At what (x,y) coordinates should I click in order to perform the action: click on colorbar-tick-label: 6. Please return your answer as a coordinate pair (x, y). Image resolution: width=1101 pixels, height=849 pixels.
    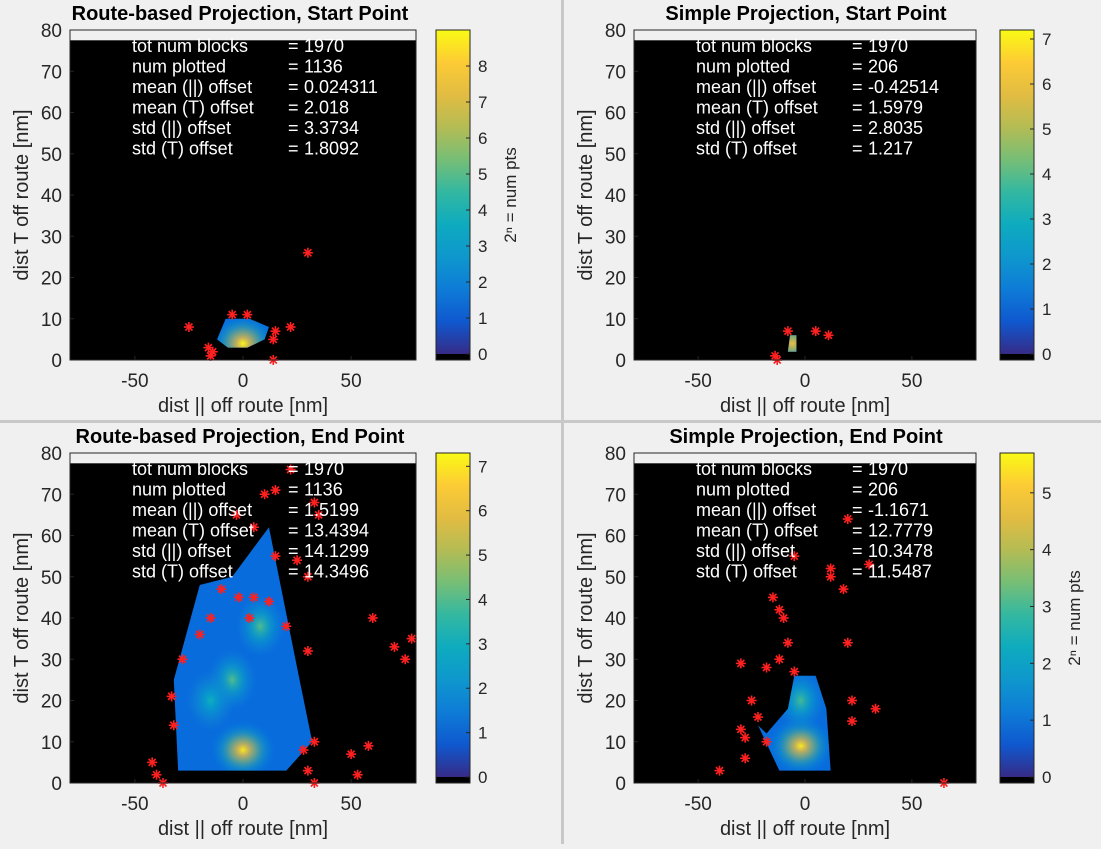
    Looking at the image, I should click on (1046, 84).